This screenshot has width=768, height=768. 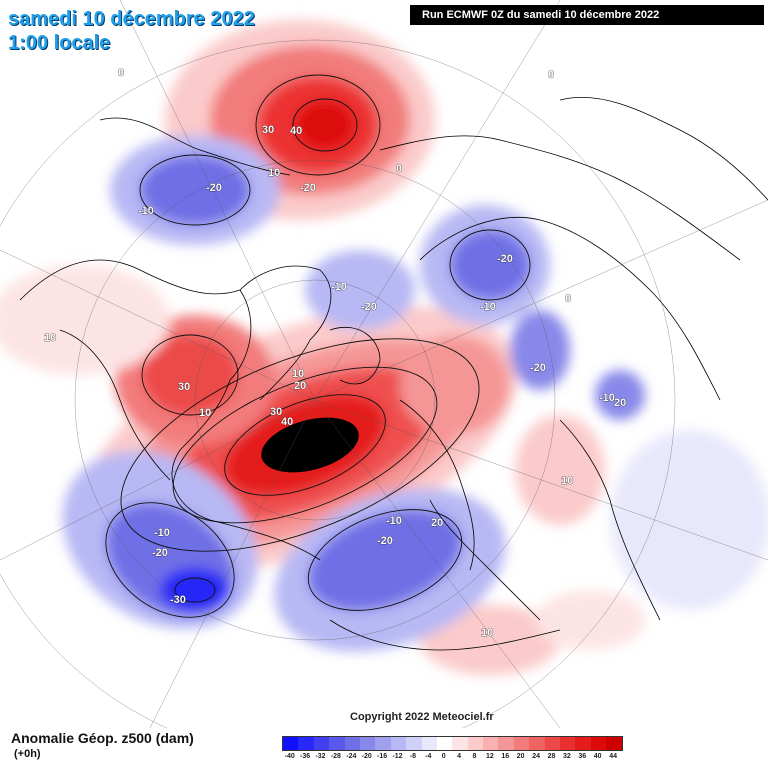 What do you see at coordinates (422, 717) in the screenshot?
I see `copyright-text: Copyright 2022 Meteociel.fr` at bounding box center [422, 717].